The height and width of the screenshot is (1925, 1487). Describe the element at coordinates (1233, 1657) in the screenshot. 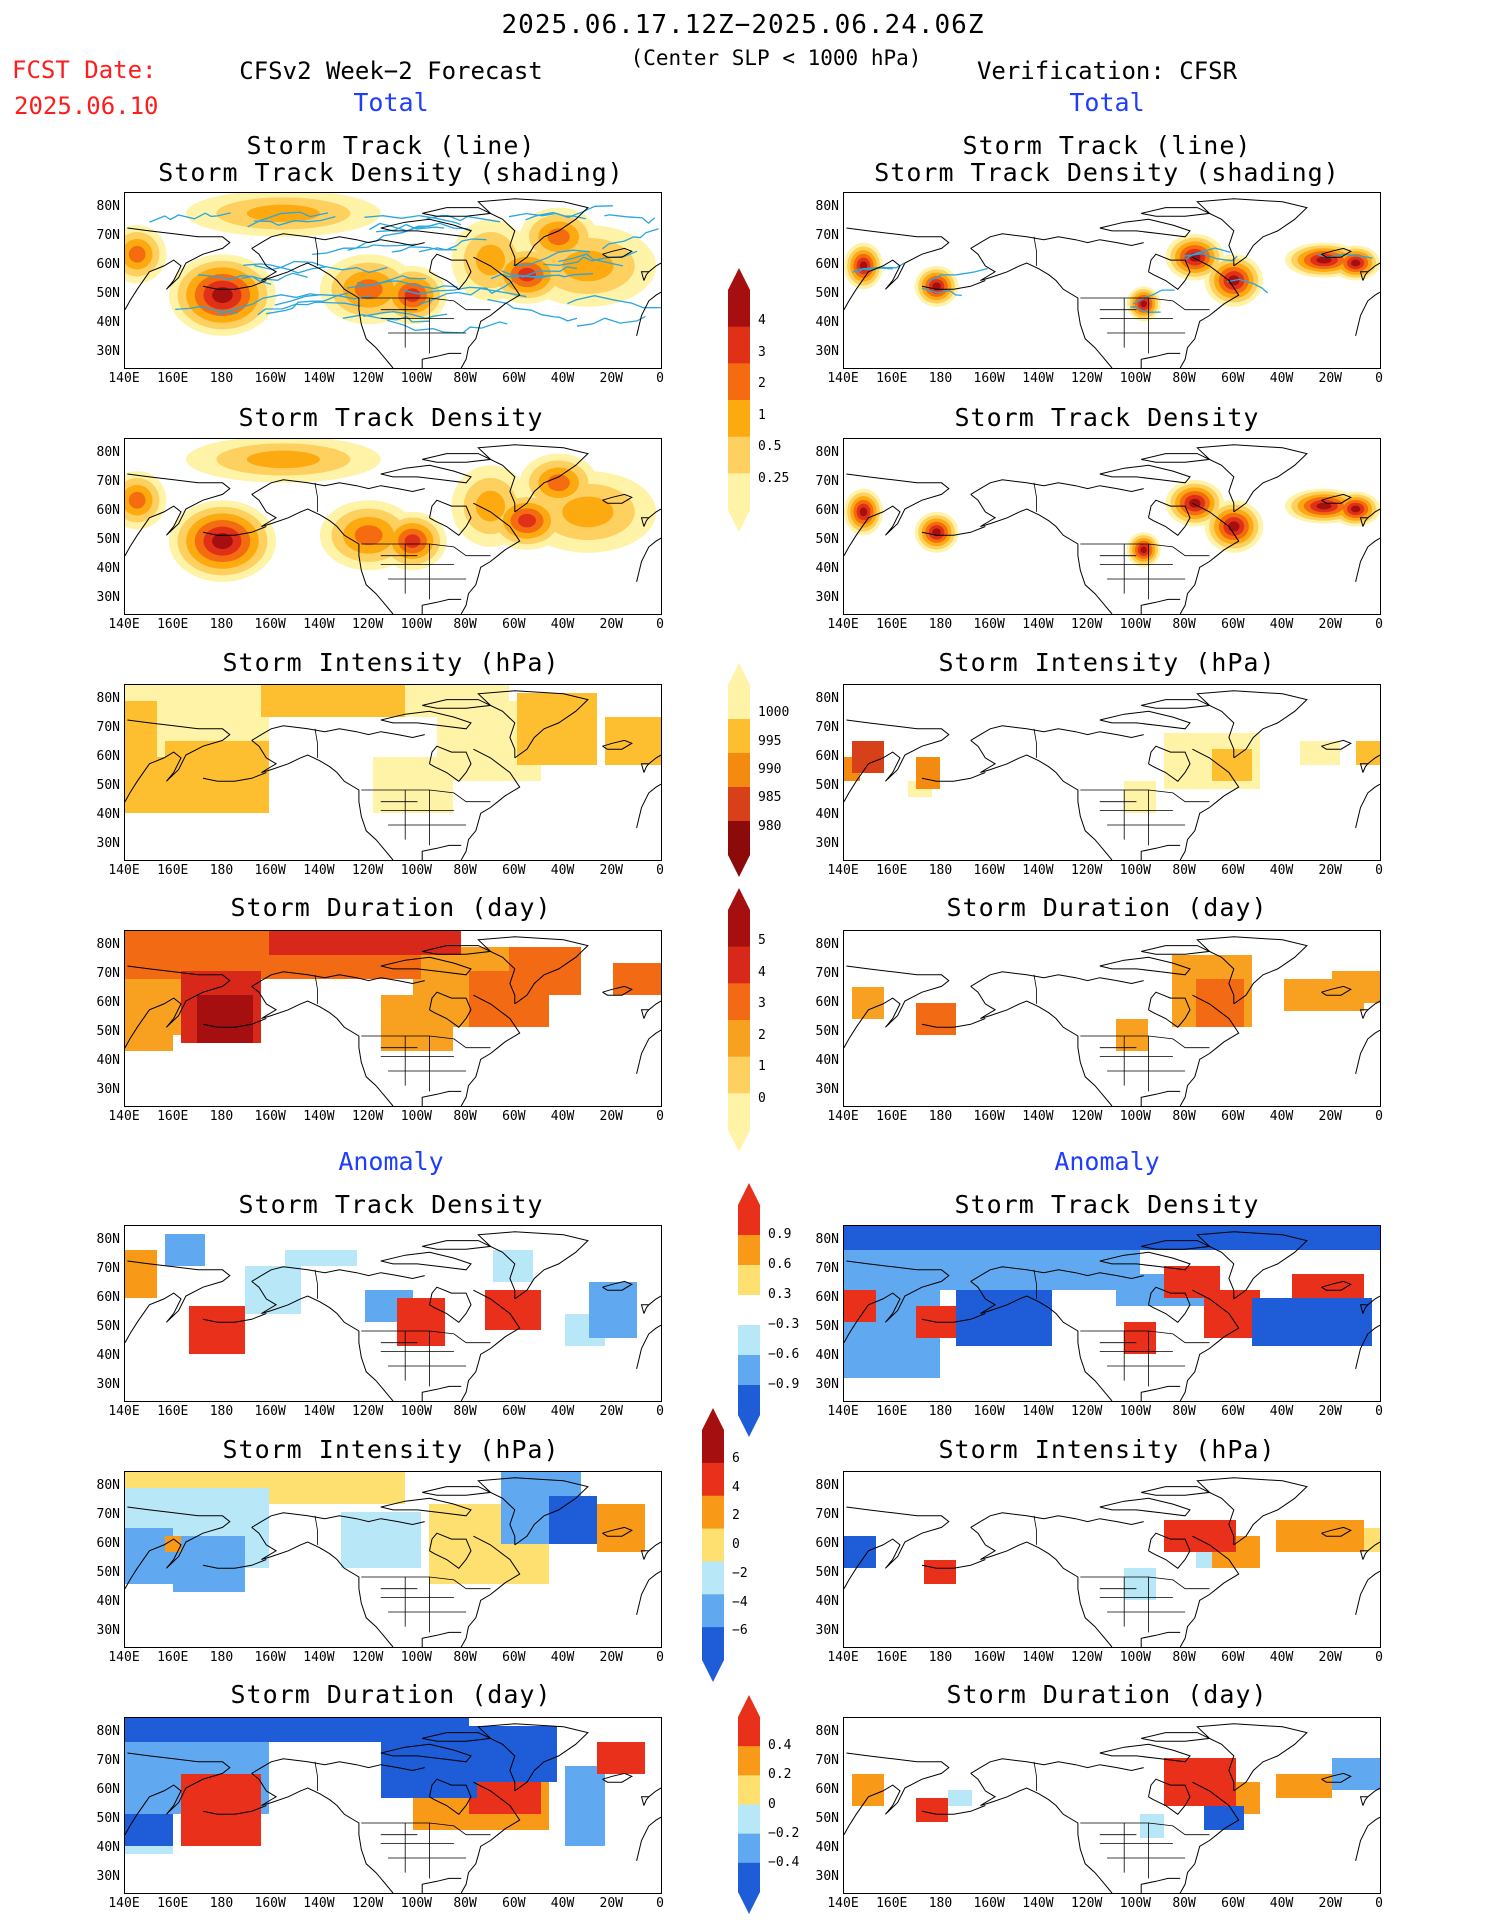

I see `lon-tick-label: 60W` at that location.